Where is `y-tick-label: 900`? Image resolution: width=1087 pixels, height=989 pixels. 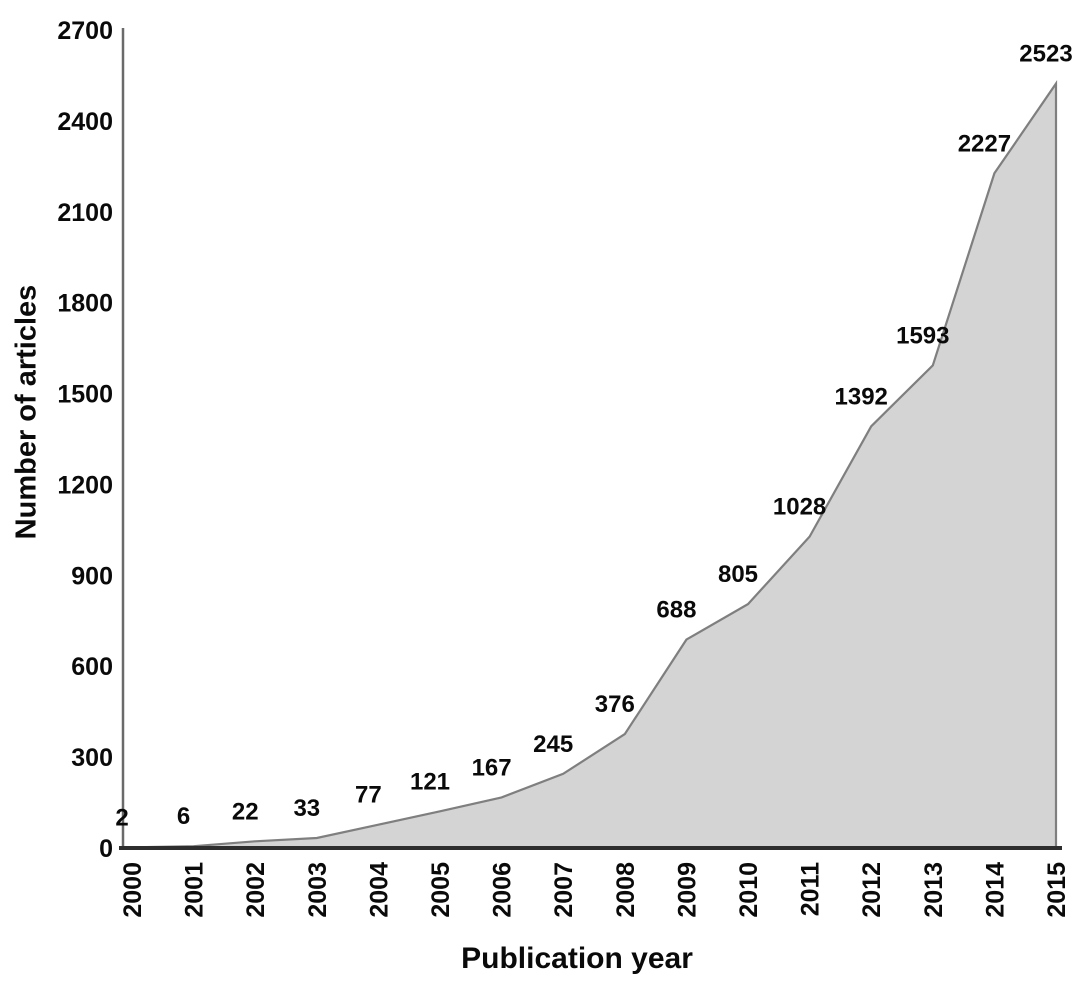
y-tick-label: 900 is located at coordinates (92, 576).